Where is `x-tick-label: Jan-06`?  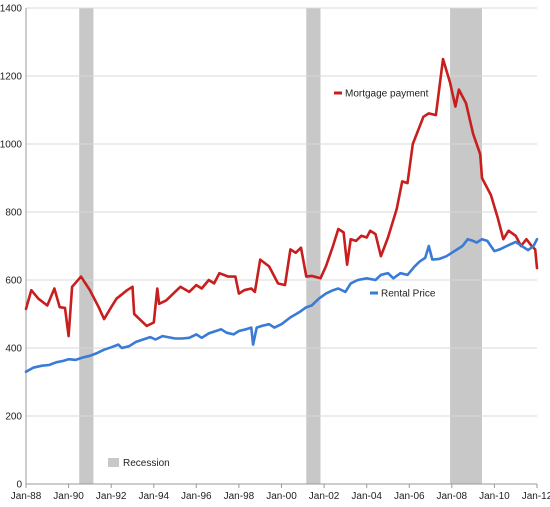 x-tick-label: Jan-06 is located at coordinates (409, 496).